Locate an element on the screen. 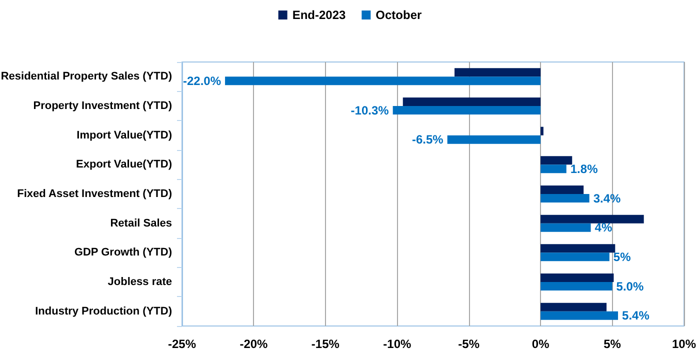 The width and height of the screenshot is (700, 364). data-label: 4% is located at coordinates (603, 227).